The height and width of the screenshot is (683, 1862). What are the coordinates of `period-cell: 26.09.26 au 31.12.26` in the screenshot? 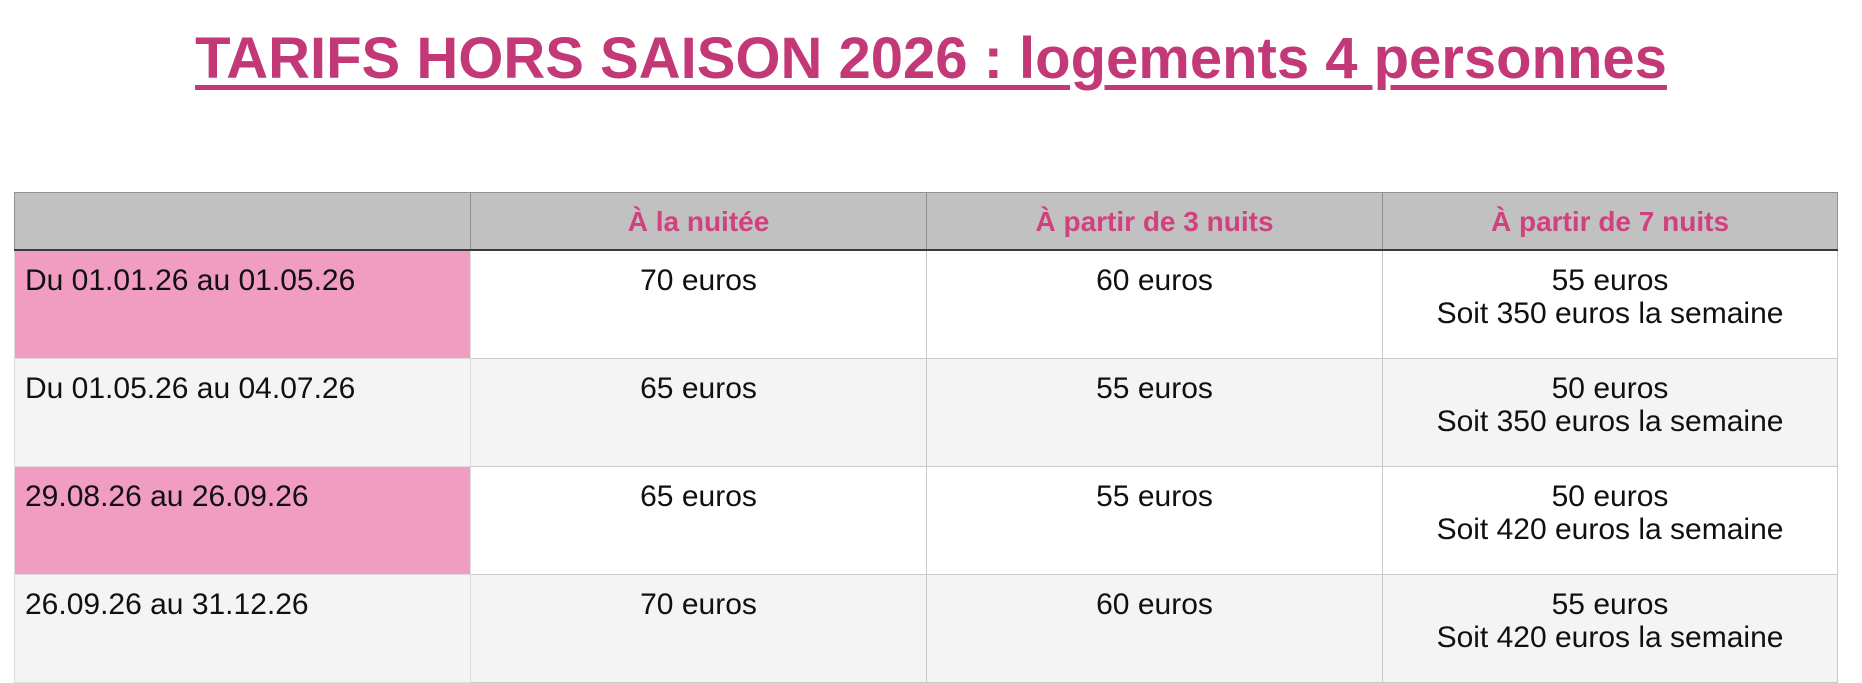 It's located at (242, 628).